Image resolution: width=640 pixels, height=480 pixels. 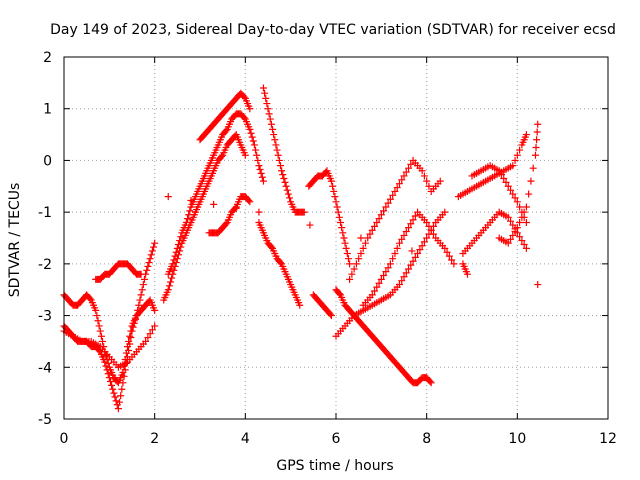 What do you see at coordinates (45, 368) in the screenshot?
I see `y-tick-label: -4` at bounding box center [45, 368].